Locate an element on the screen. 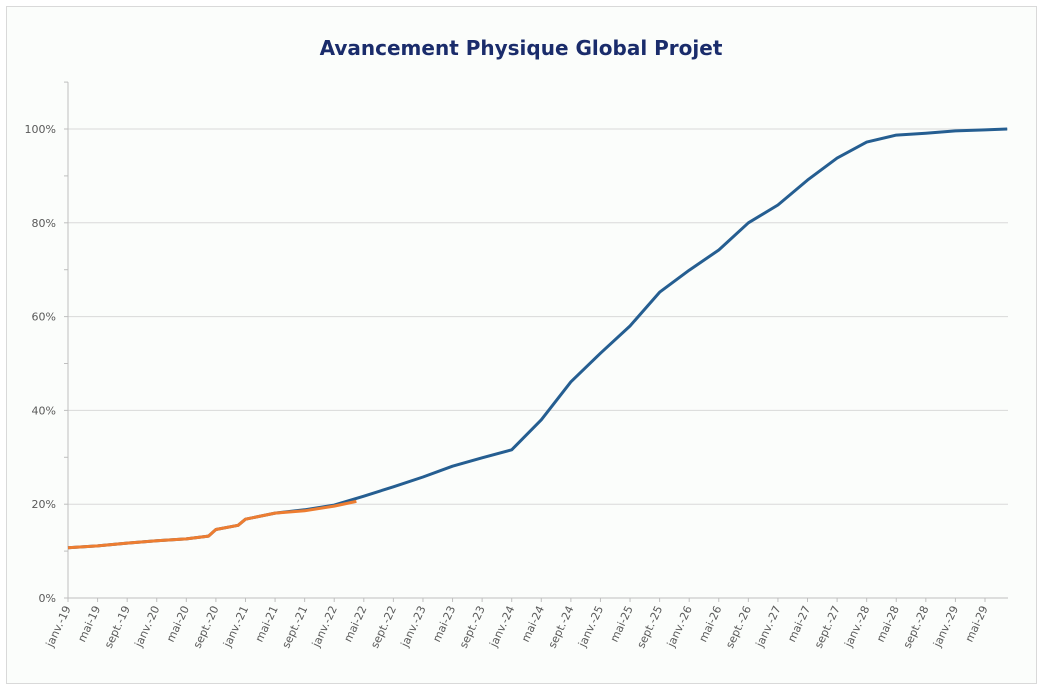  x-tick-label: janv.-25 is located at coordinates (590, 627).